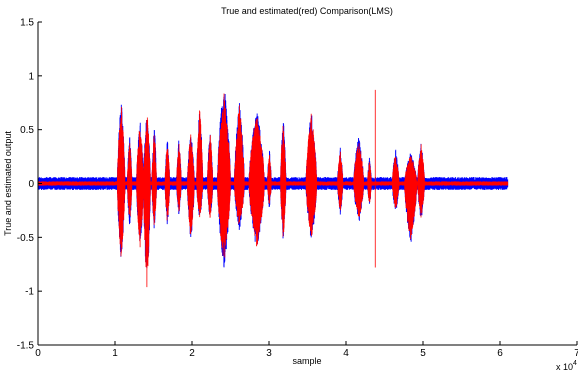 The image size is (578, 378). Describe the element at coordinates (192, 353) in the screenshot. I see `x-tick-label: 2` at that location.